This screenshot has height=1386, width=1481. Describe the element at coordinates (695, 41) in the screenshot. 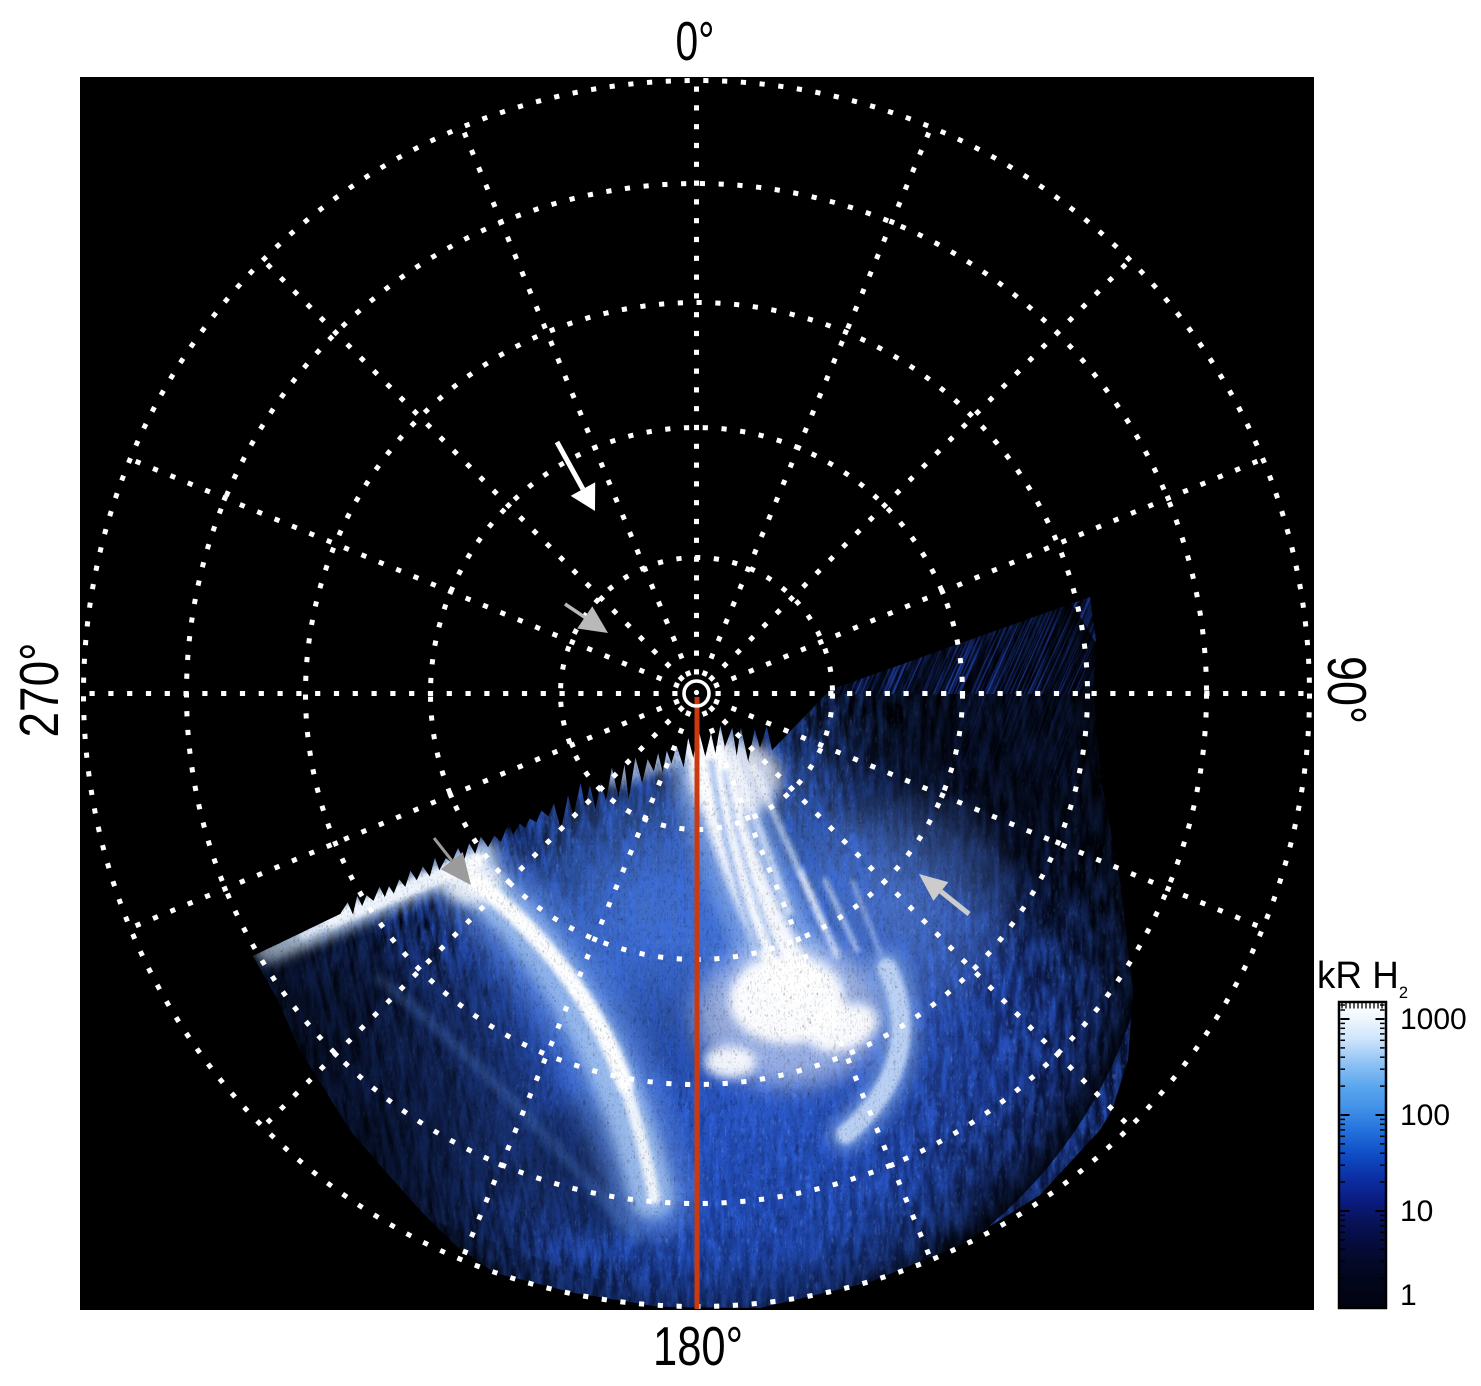

I see `svg-text: 0°` at that location.